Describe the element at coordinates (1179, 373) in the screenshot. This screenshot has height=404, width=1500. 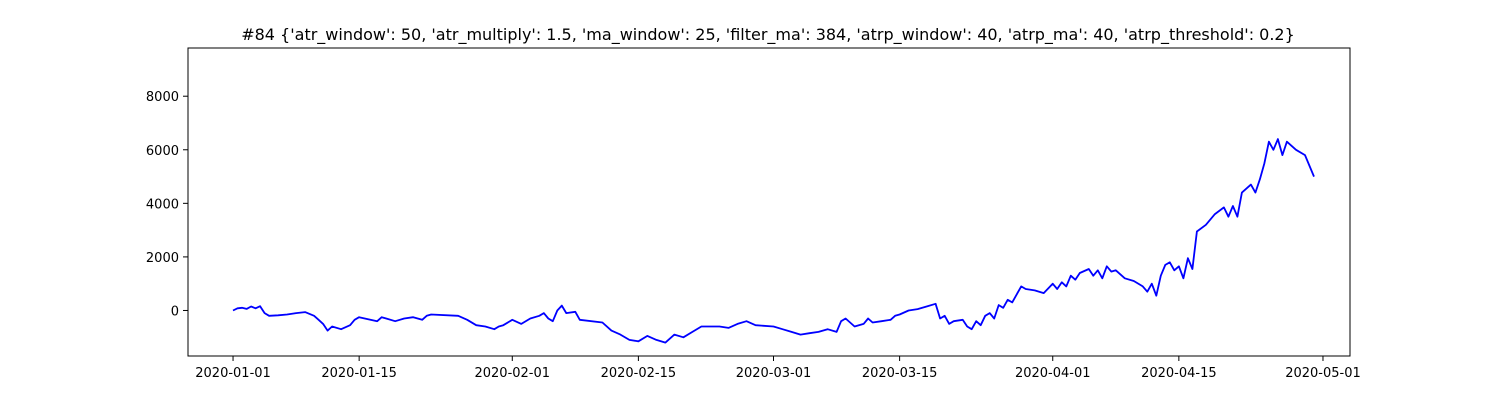
I see `x-tick-label: 2020-04-15` at that location.